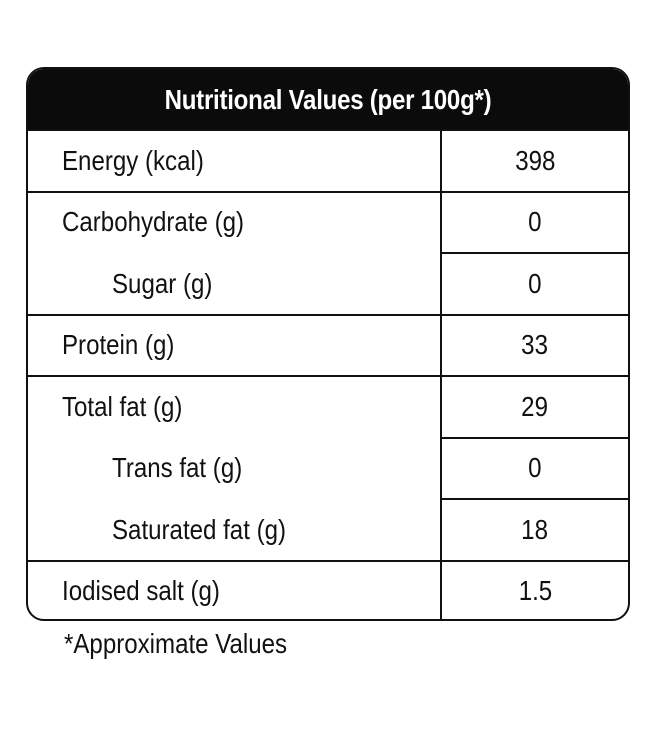  I want to click on table-row-saturated-fat: Saturated fat (g) 18, so click(328, 529).